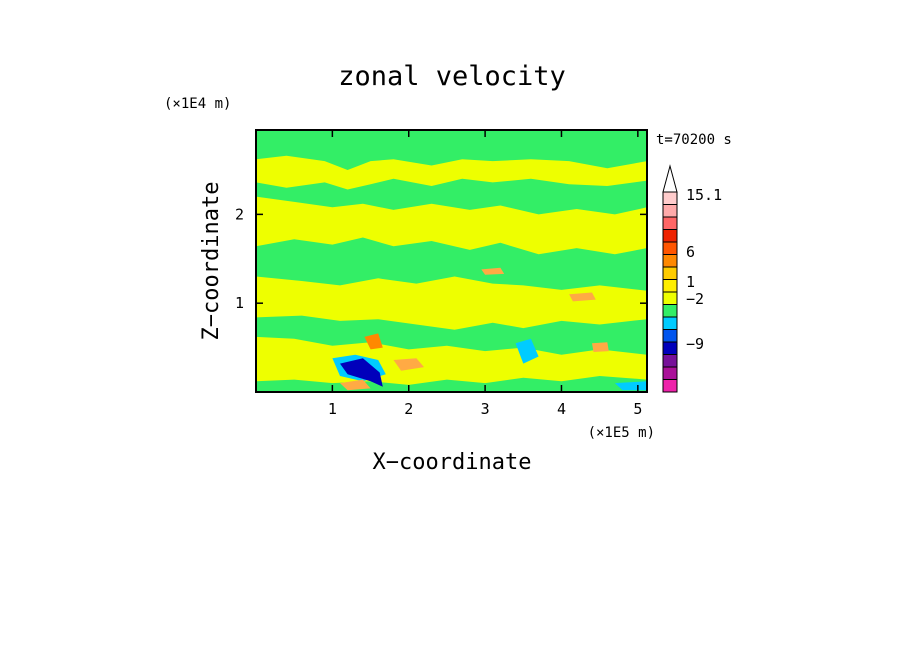 This screenshot has width=904, height=654. I want to click on colorbar-label: −2, so click(695, 299).